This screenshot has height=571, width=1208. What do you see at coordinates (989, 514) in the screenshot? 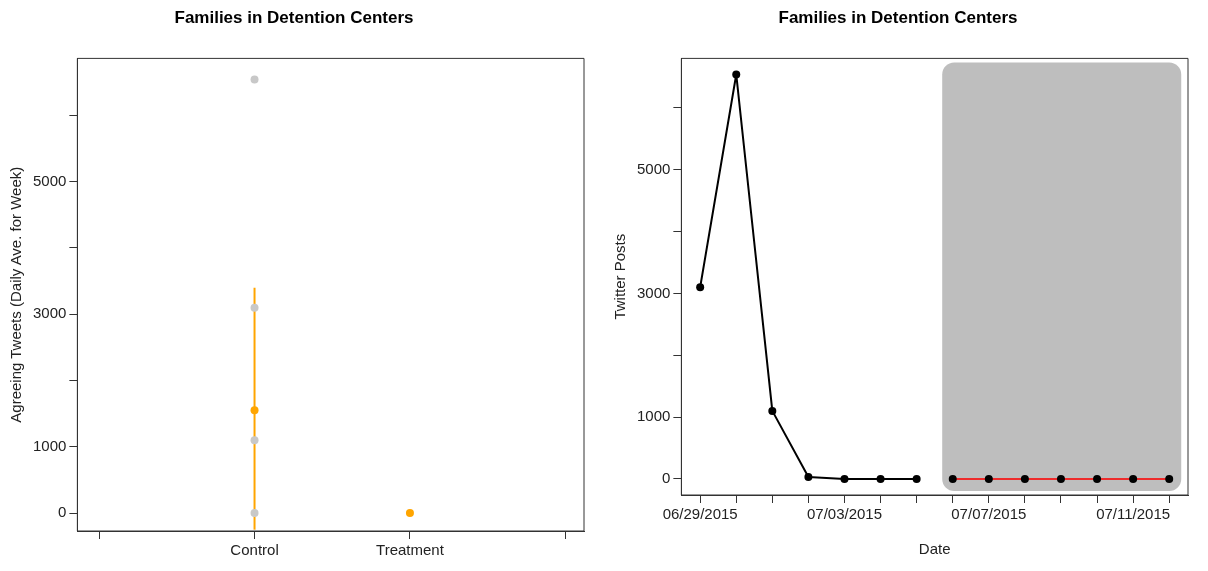
I see `x-tick-label: 07/07/2015` at bounding box center [989, 514].